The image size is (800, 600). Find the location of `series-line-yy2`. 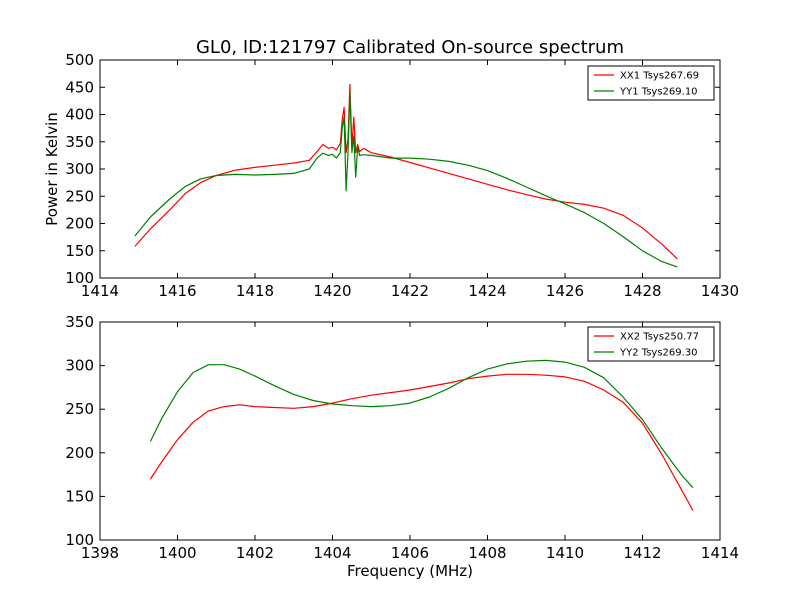

series-line-yy2 is located at coordinates (421, 424).